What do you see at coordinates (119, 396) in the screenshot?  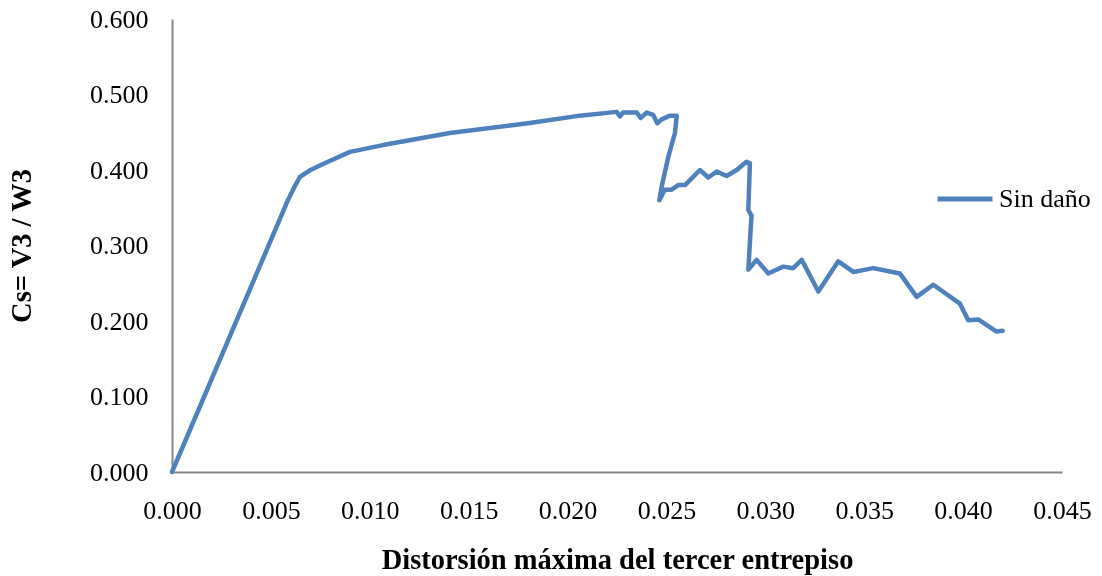 I see `y-tick-label: 0.100` at bounding box center [119, 396].